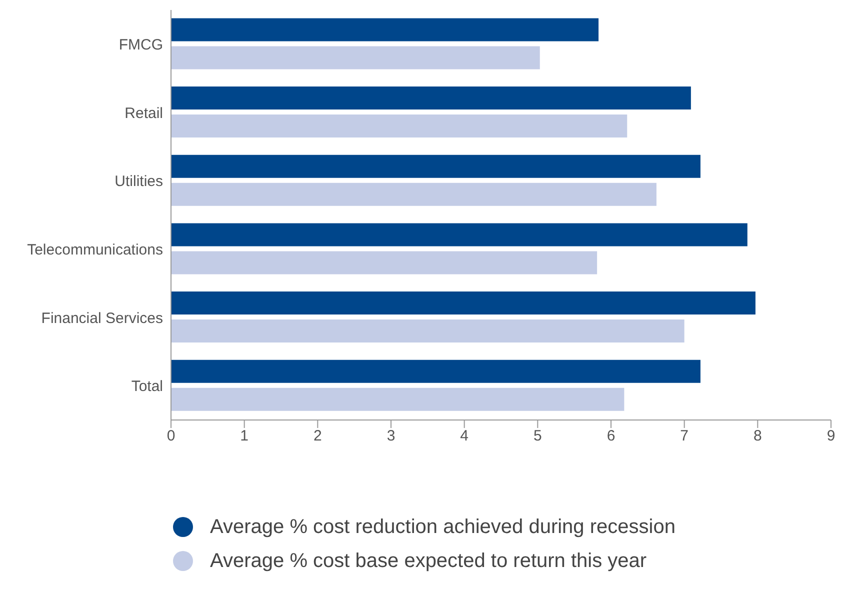  I want to click on x-tick-label: 6, so click(611, 436).